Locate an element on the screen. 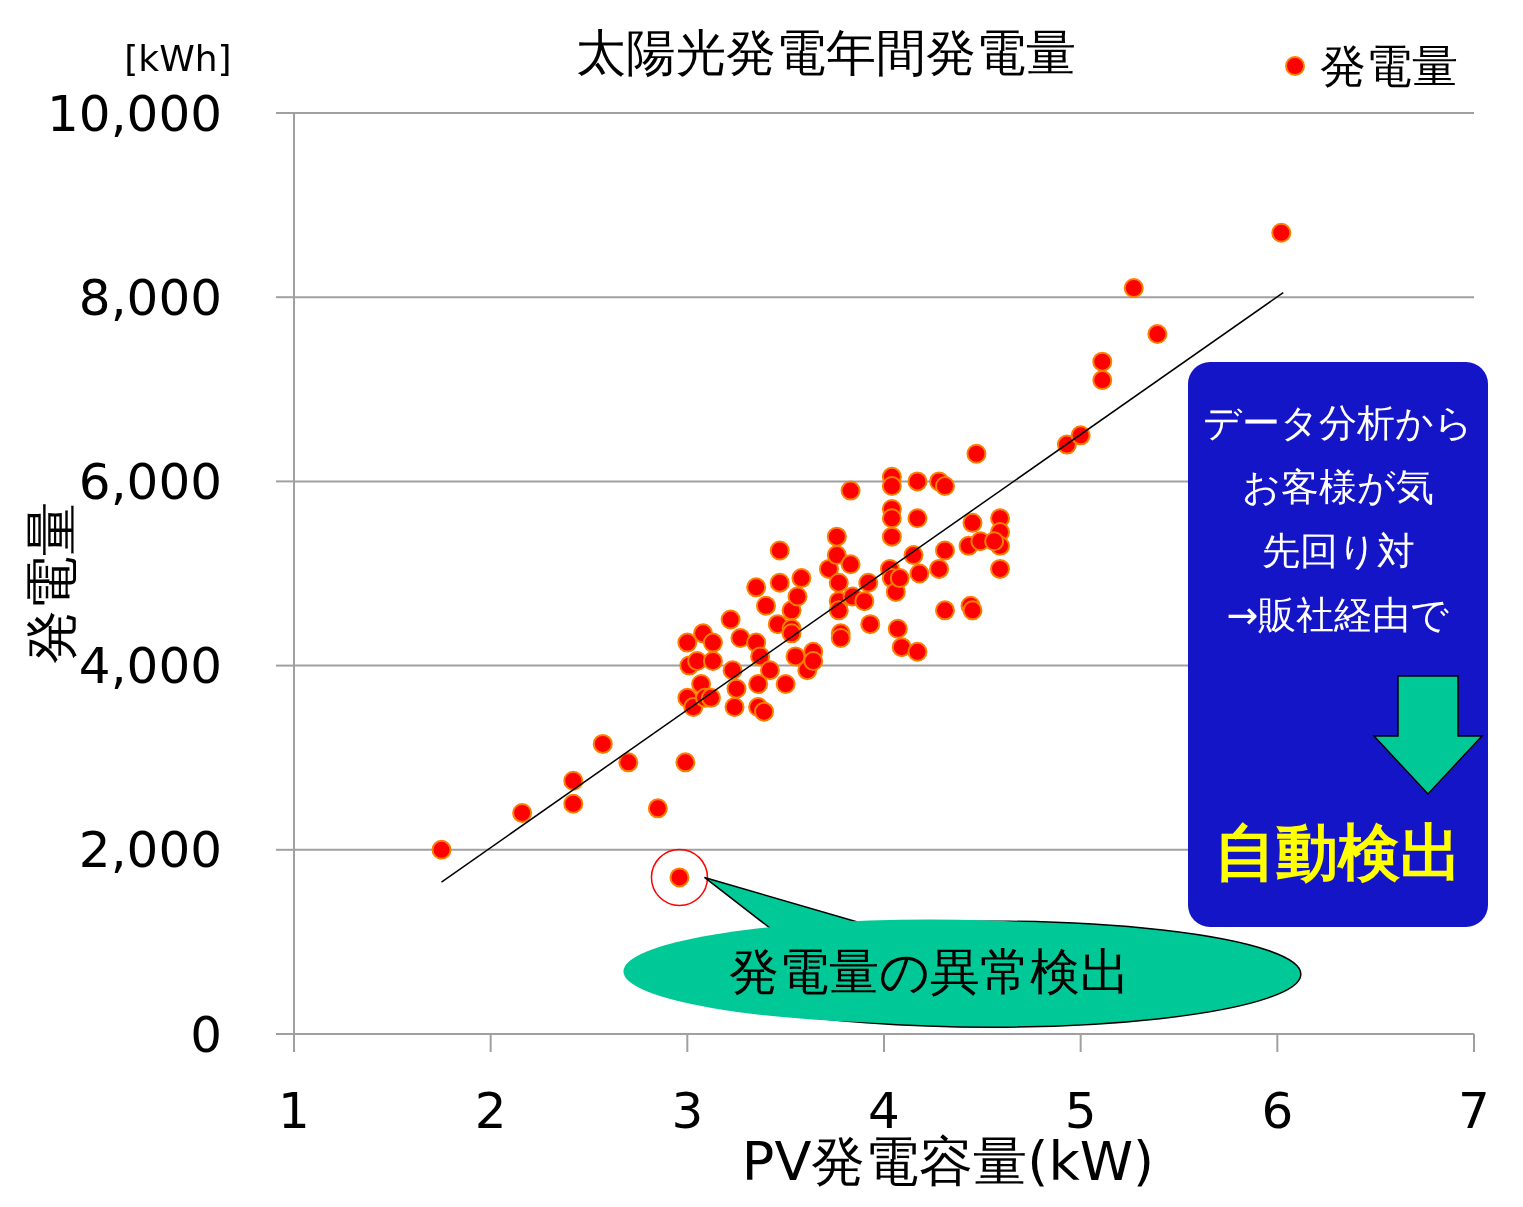 The width and height of the screenshot is (1523, 1207). text: [kWh] is located at coordinates (178, 58).